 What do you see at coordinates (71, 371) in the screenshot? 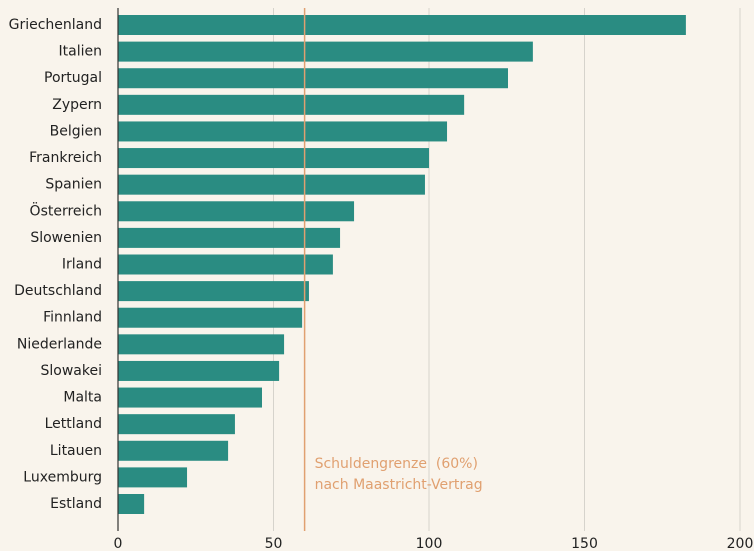
I see `y-tick-label: Slowakei` at bounding box center [71, 371].